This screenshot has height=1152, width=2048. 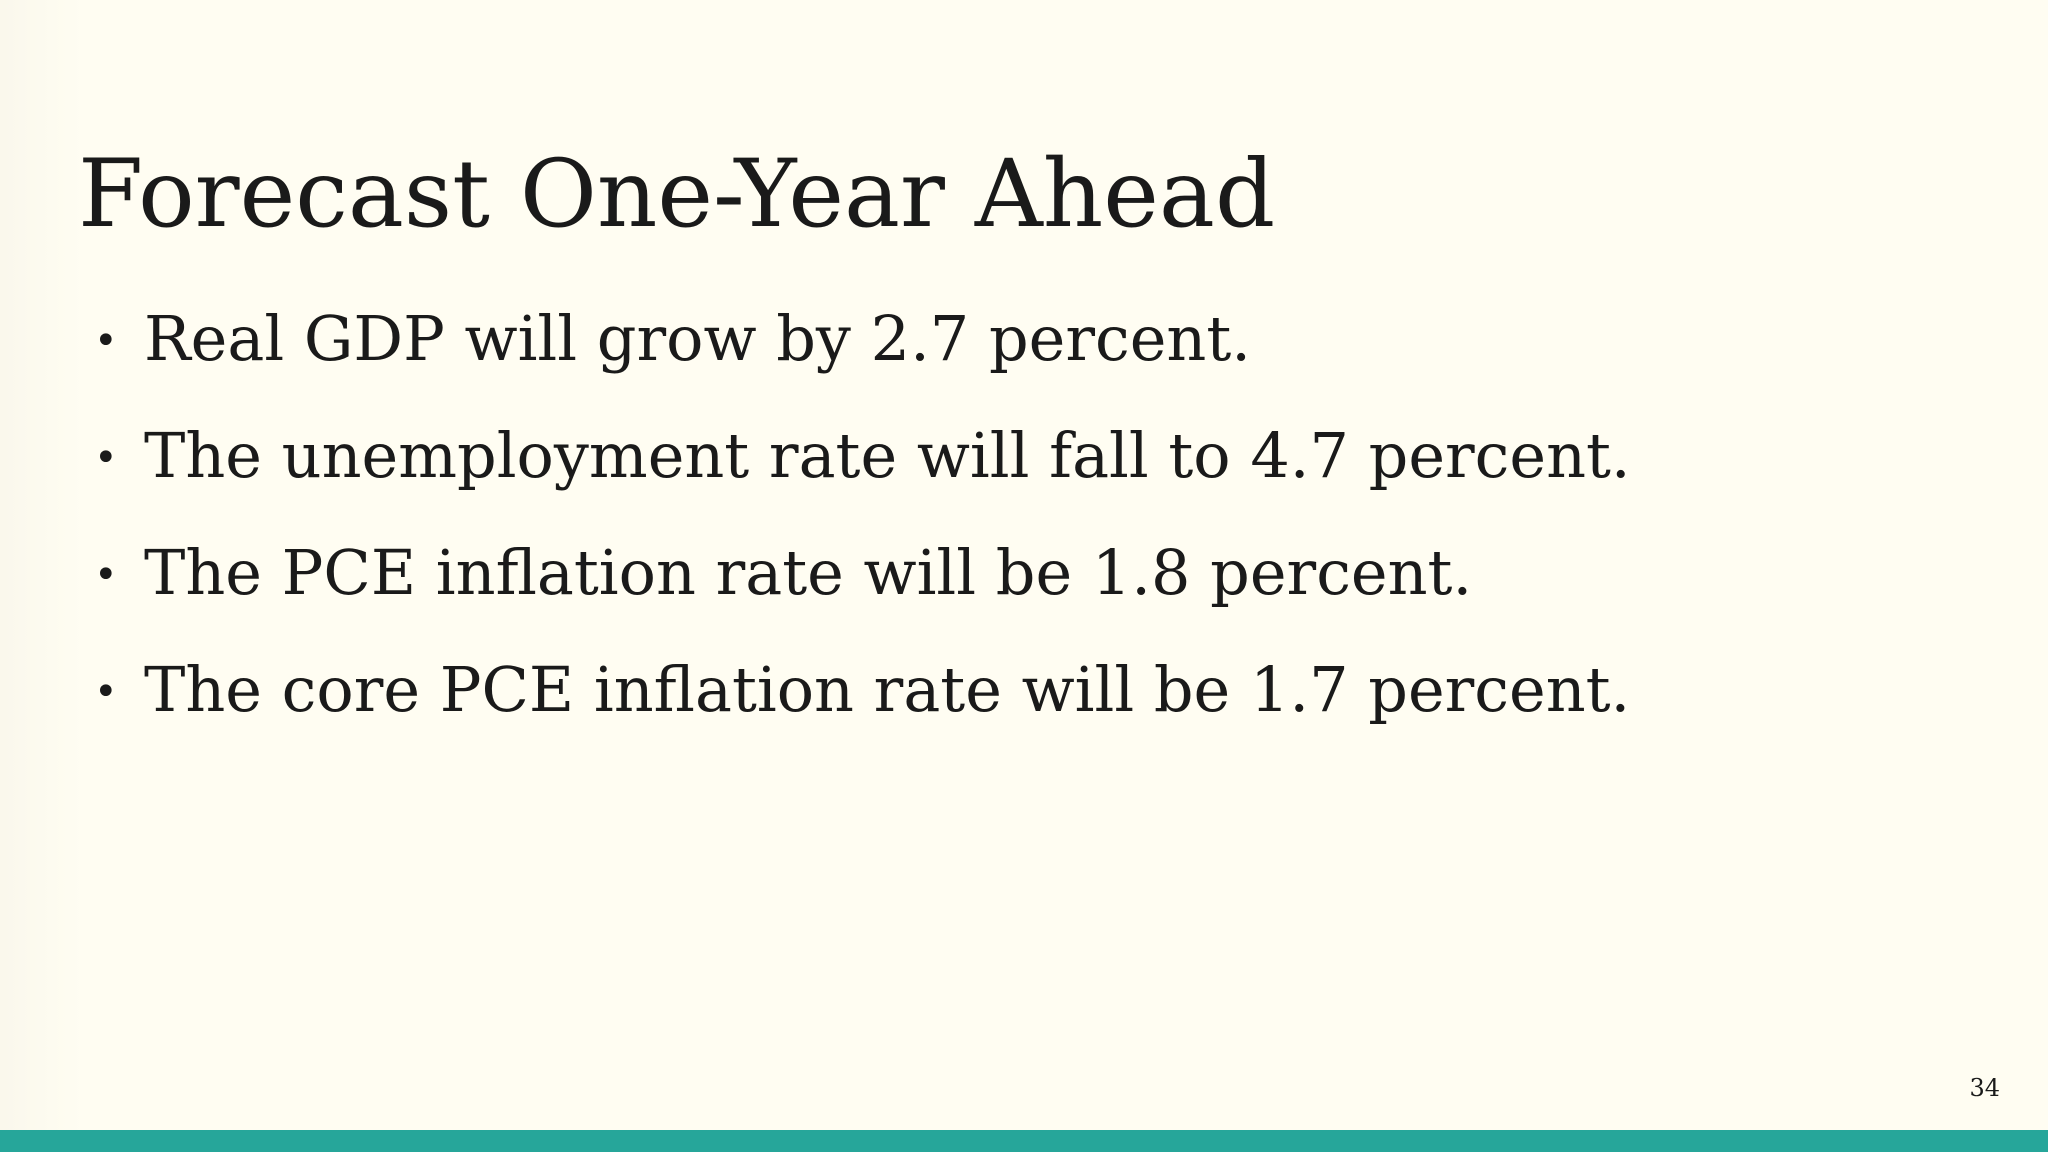 What do you see at coordinates (1024, 1141) in the screenshot?
I see `footer-bar` at bounding box center [1024, 1141].